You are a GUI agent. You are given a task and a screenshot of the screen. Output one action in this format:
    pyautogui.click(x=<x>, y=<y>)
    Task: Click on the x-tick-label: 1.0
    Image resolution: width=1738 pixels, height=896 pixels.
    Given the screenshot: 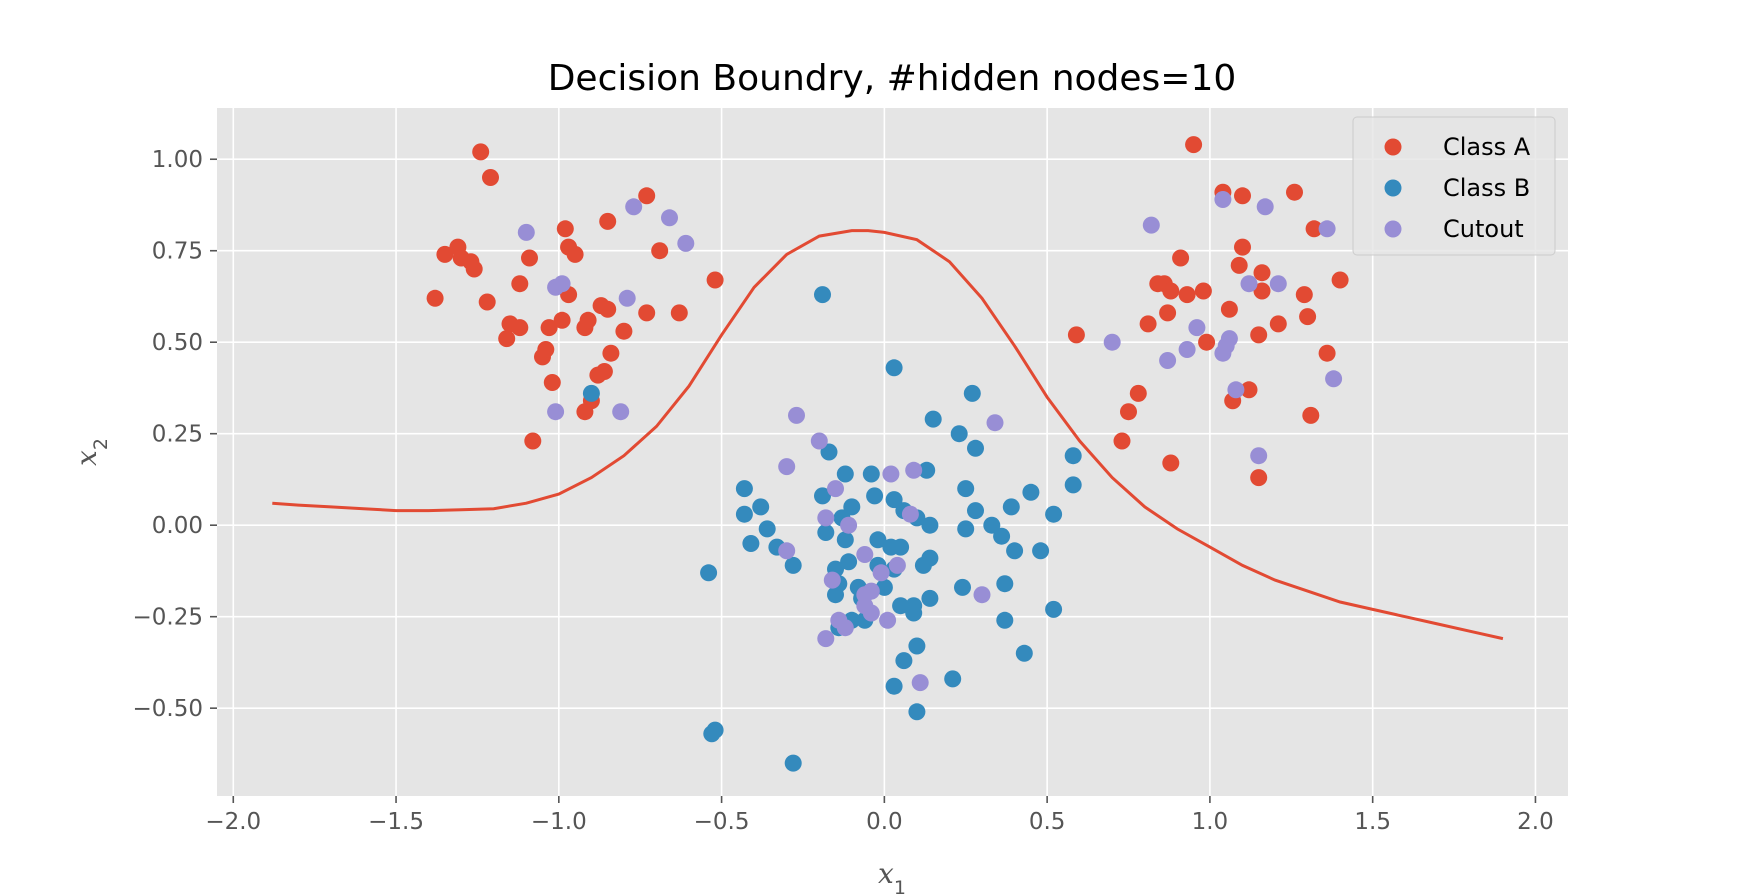 What is the action you would take?
    pyautogui.click(x=1210, y=822)
    